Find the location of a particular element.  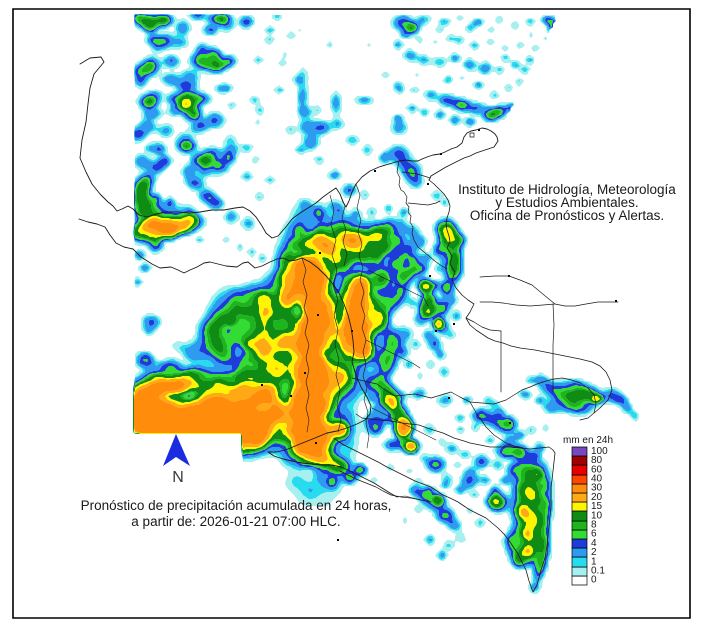

svg-text: 4 is located at coordinates (594, 543).